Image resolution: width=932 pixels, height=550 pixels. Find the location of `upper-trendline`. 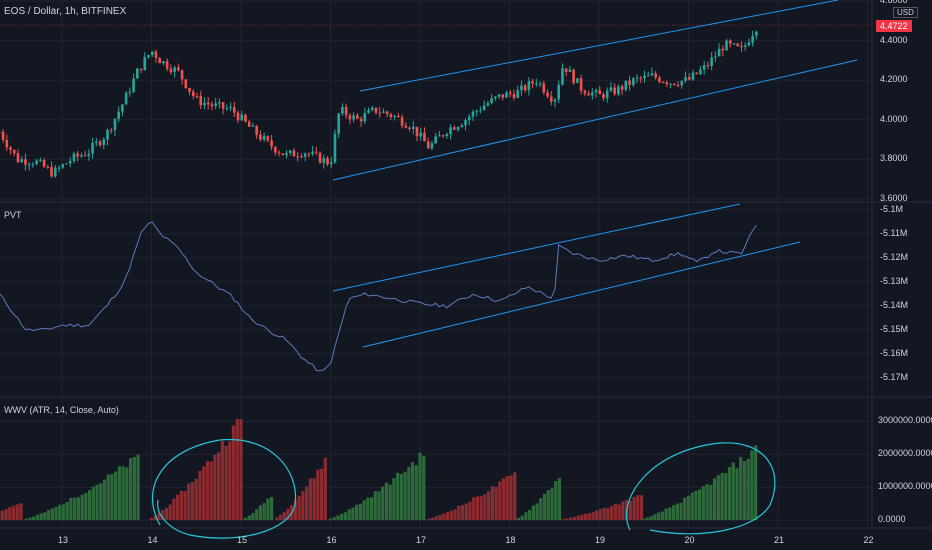

upper-trendline is located at coordinates (599, 46).